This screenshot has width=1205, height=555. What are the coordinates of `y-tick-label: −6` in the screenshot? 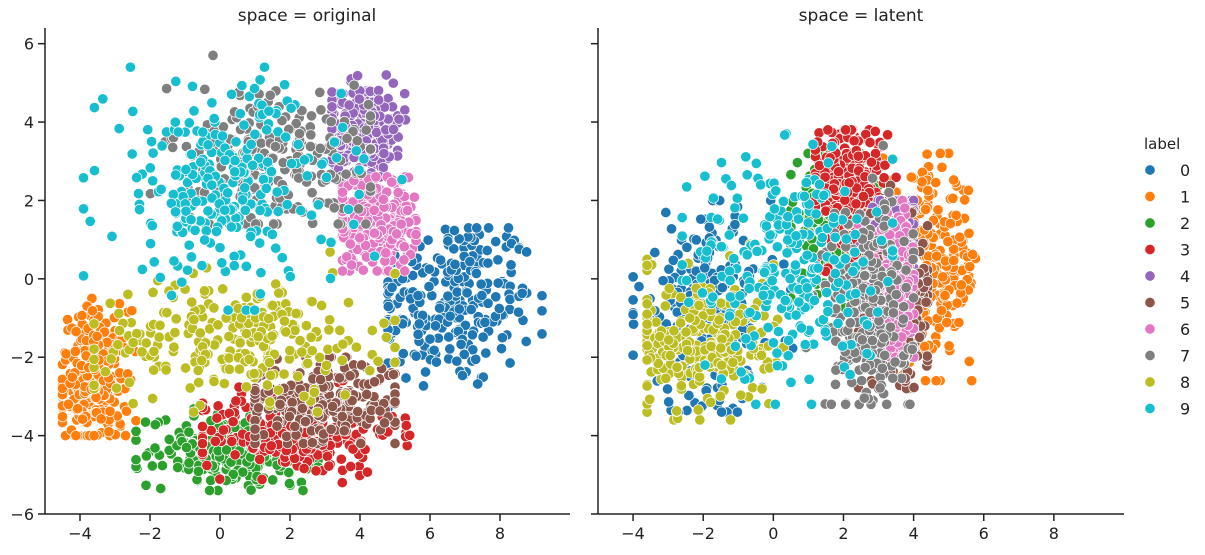 It's located at (22, 514).